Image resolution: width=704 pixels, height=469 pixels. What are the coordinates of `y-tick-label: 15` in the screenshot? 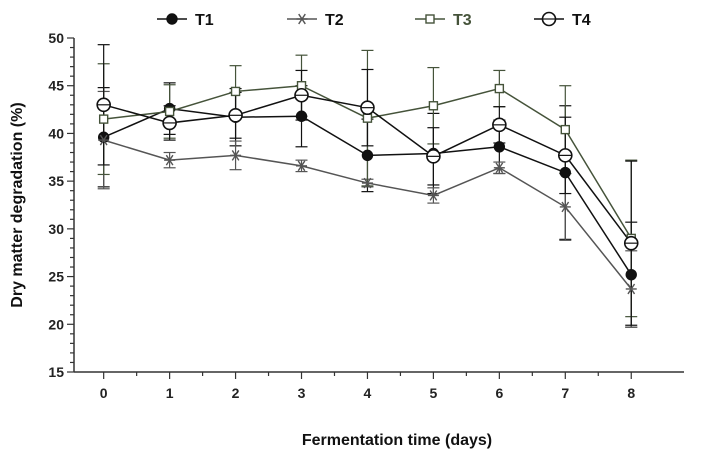 It's located at (56, 372).